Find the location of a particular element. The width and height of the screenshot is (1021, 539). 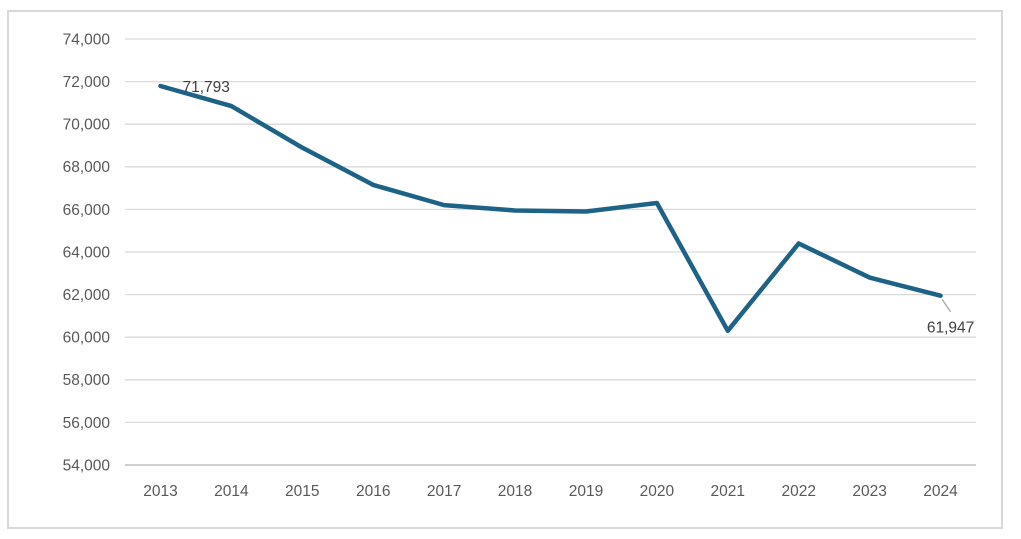

data-label-last-point: 61,947 is located at coordinates (950, 328).